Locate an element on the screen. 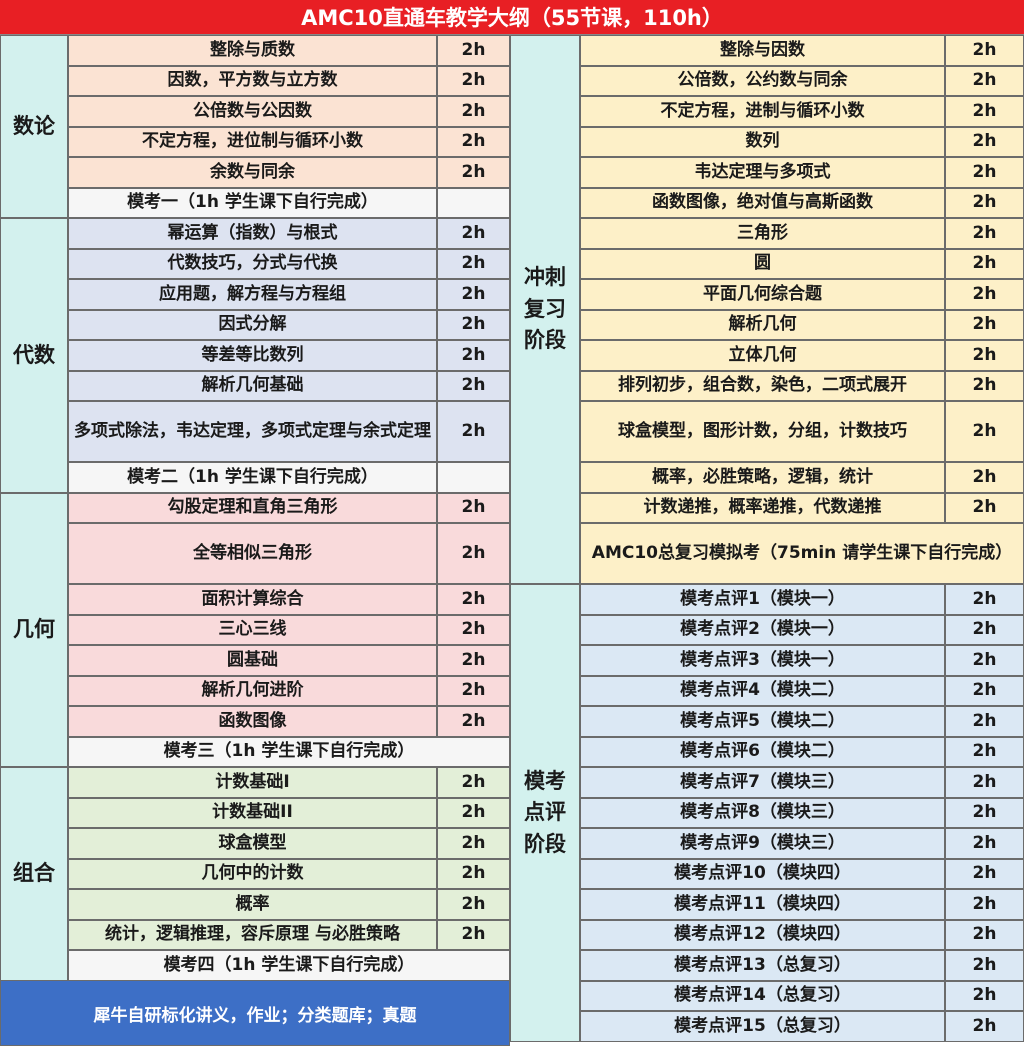 This screenshot has width=1026, height=1048. table-row-topic: 模考点评2（模块一） is located at coordinates (762, 629).